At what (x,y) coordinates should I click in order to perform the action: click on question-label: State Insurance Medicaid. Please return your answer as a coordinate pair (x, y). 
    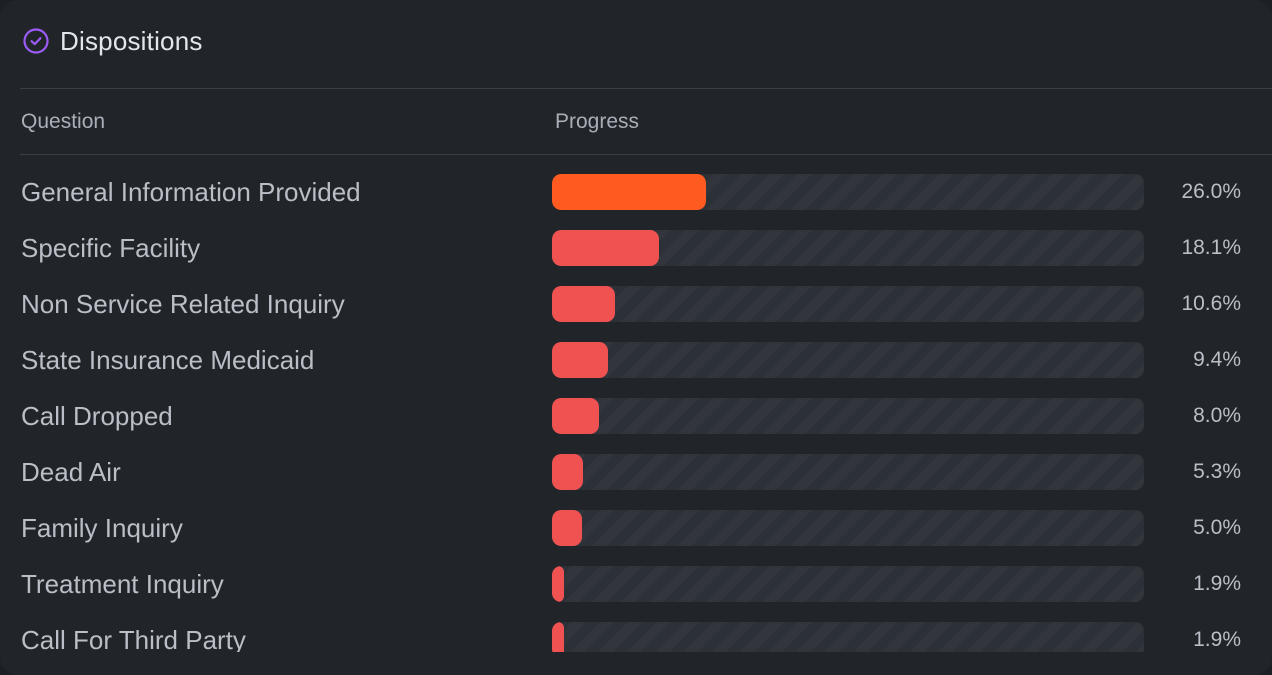
    Looking at the image, I should click on (168, 360).